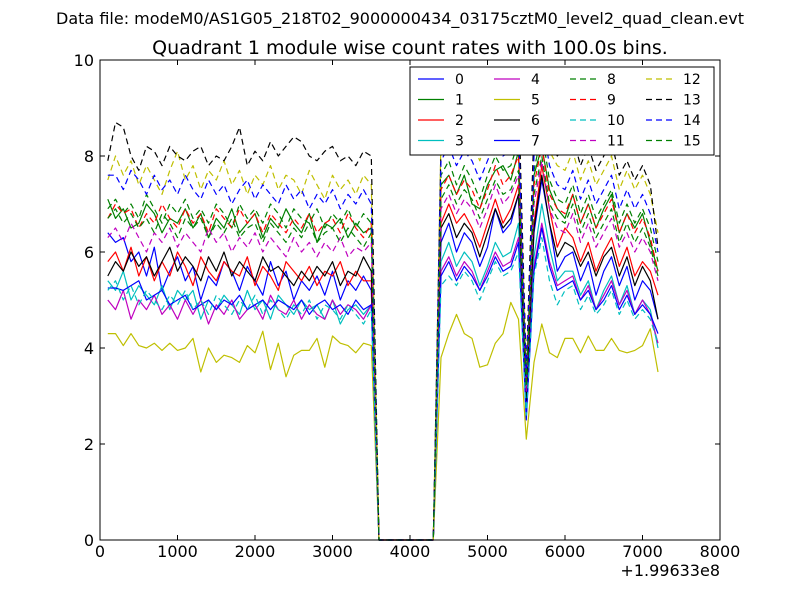 The image size is (800, 600). What do you see at coordinates (459, 121) in the screenshot?
I see `legend-label-2: 2` at bounding box center [459, 121].